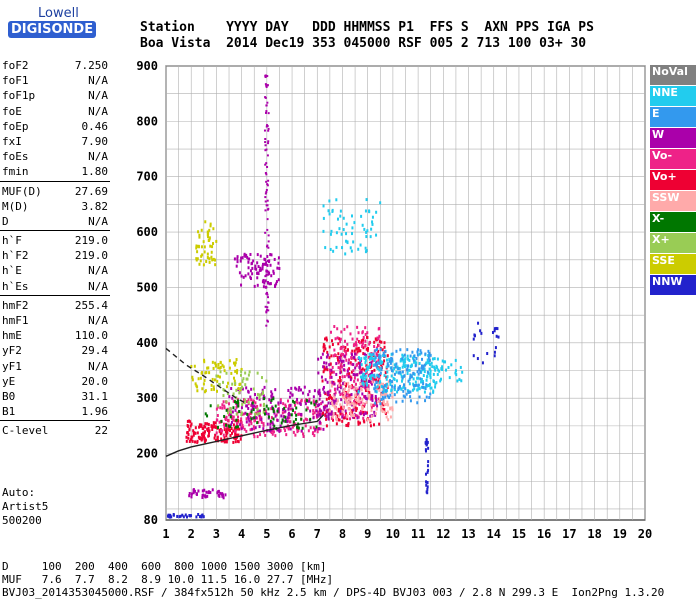 The width and height of the screenshot is (700, 600). Describe the element at coordinates (147, 177) in the screenshot. I see `y-tick-label: 700` at that location.